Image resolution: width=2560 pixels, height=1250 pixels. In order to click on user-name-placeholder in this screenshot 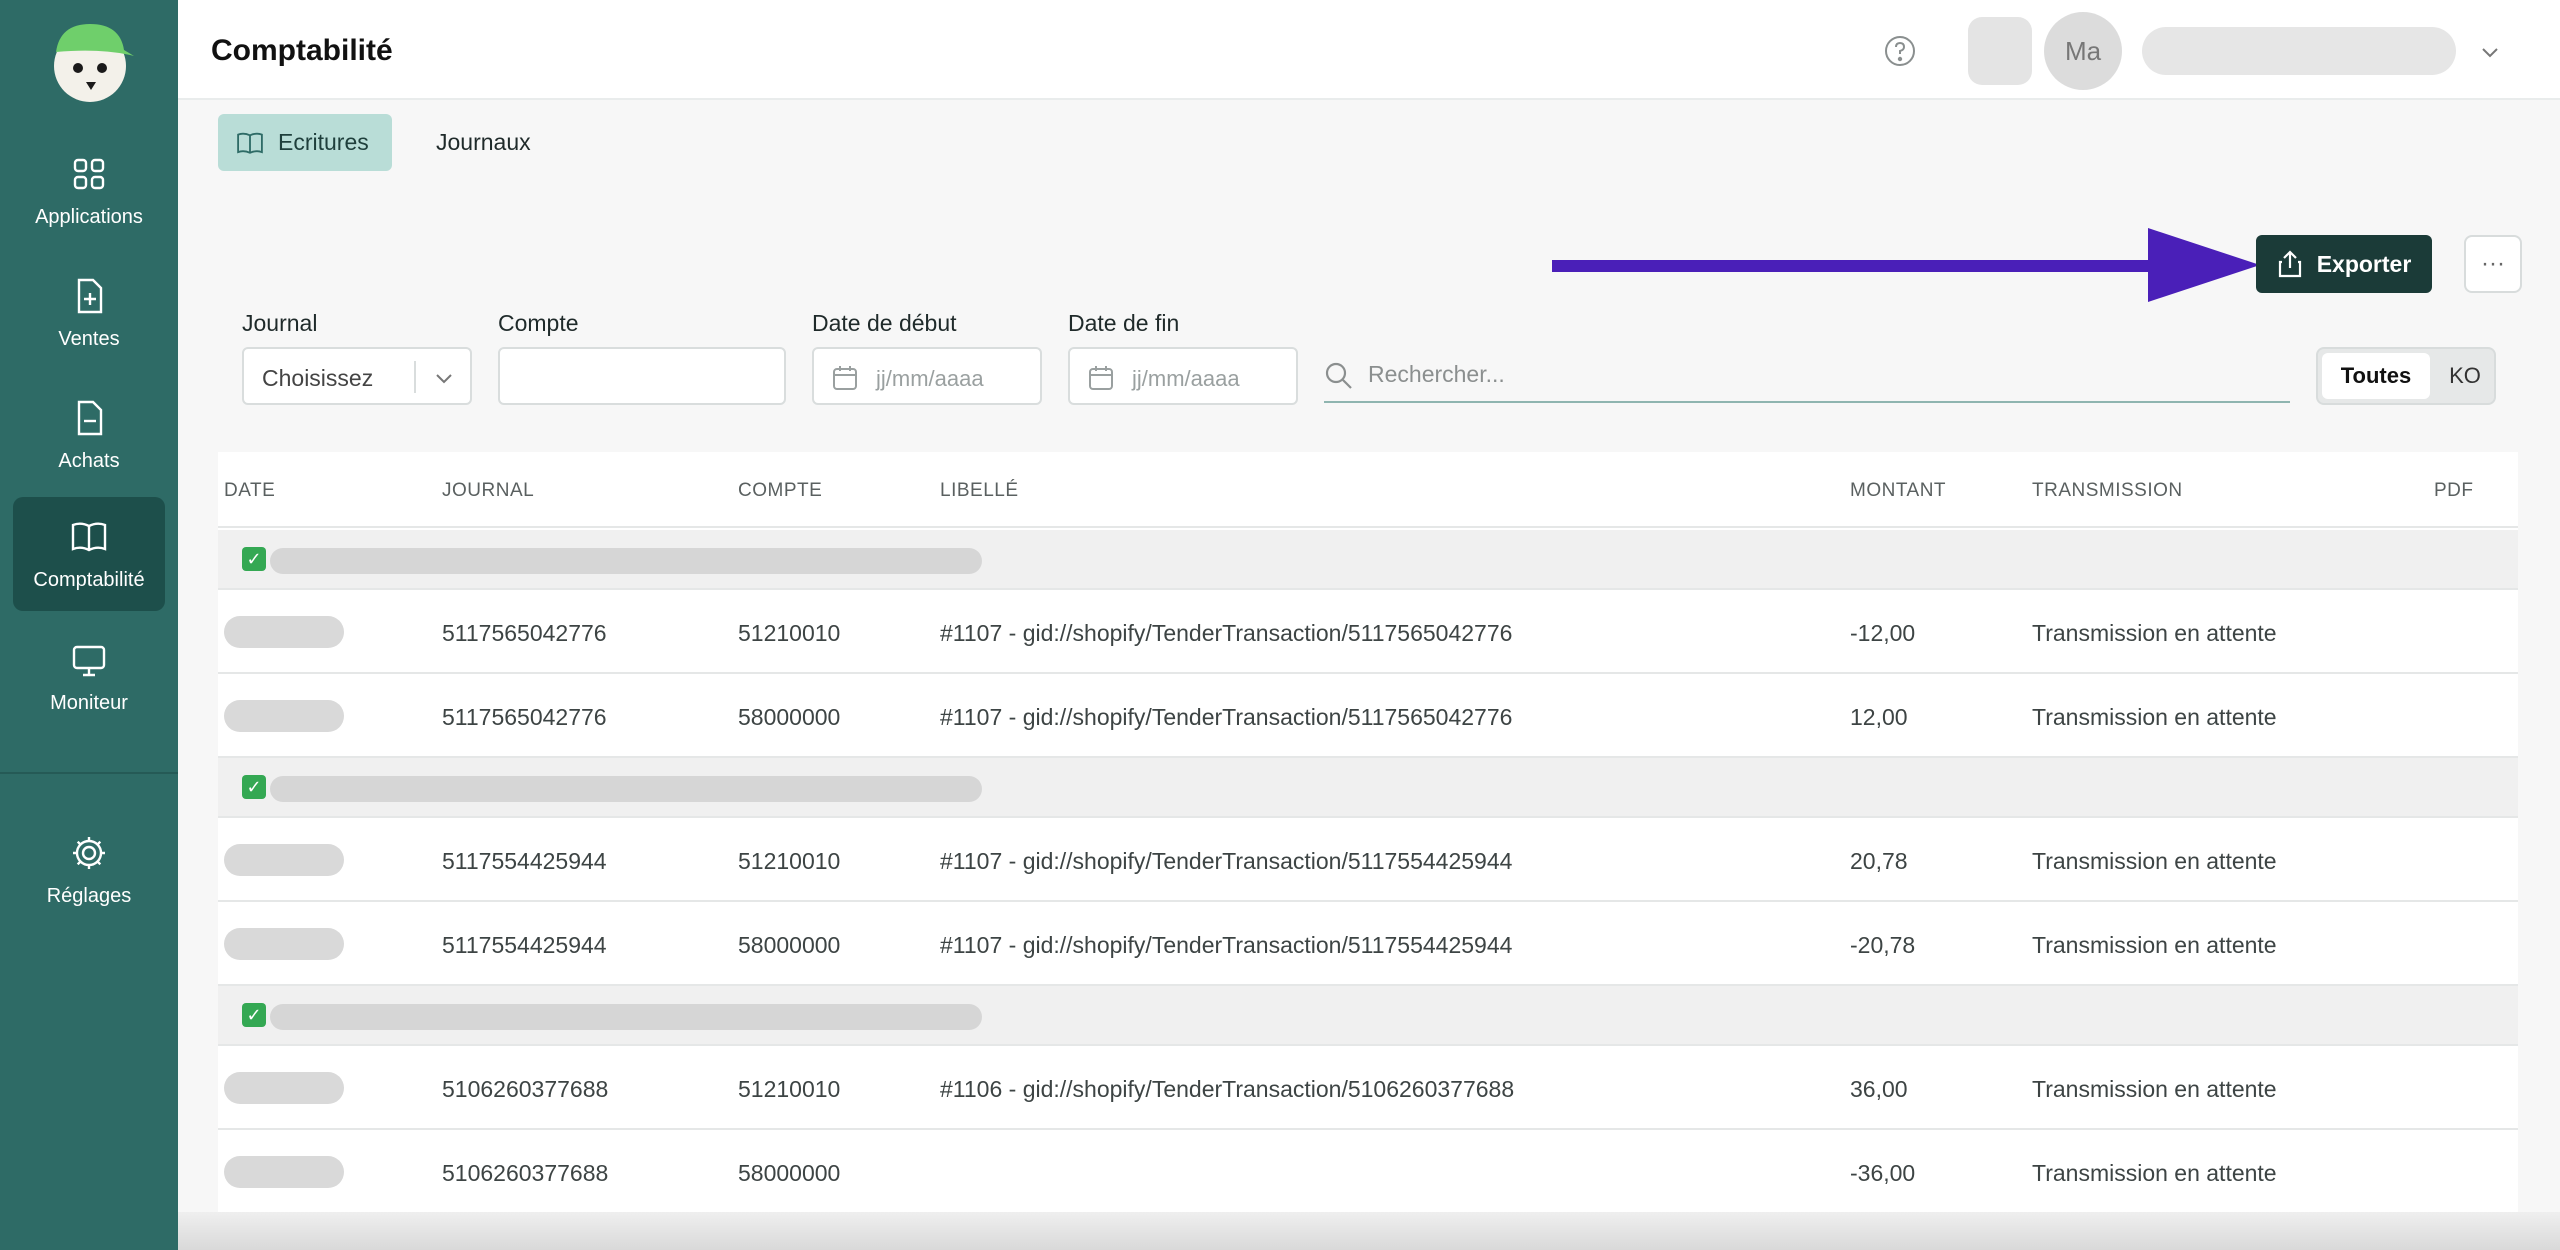, I will do `click(2299, 51)`.